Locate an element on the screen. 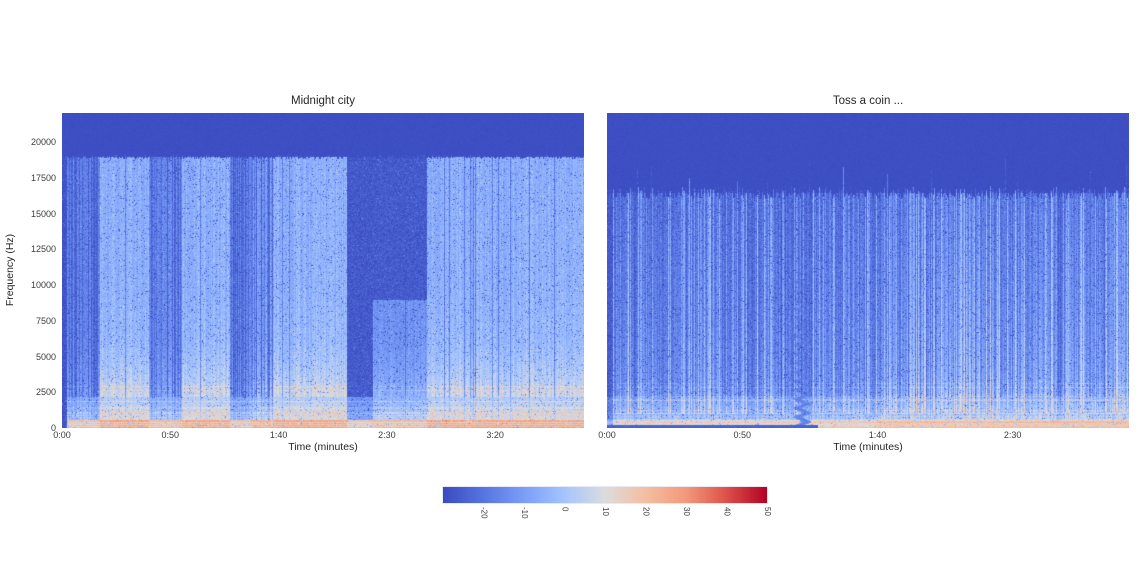 This screenshot has height=564, width=1140. x-axis-label-right-plot: Time (minutes) is located at coordinates (868, 447).